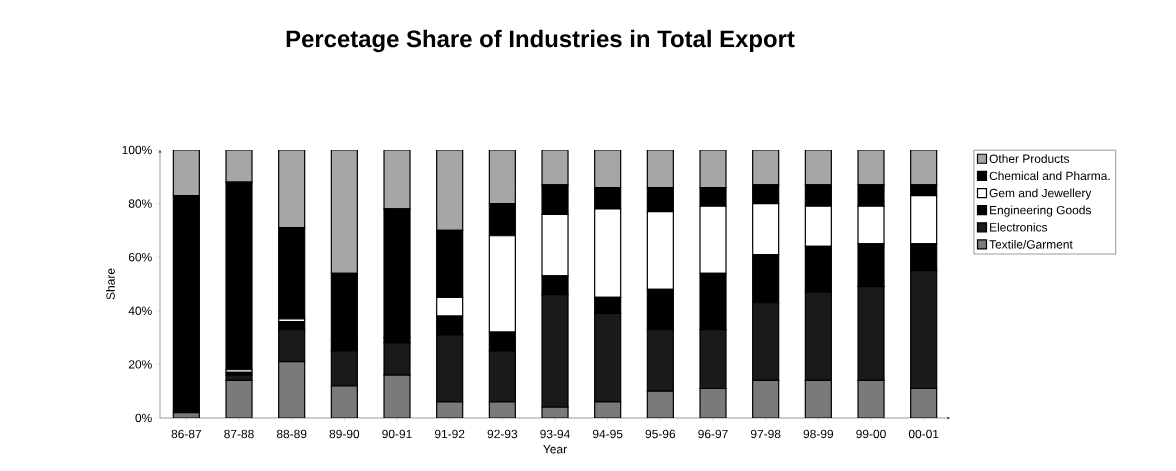 The image size is (1176, 471). Describe the element at coordinates (140, 257) in the screenshot. I see `y-tick-label: 60%` at that location.